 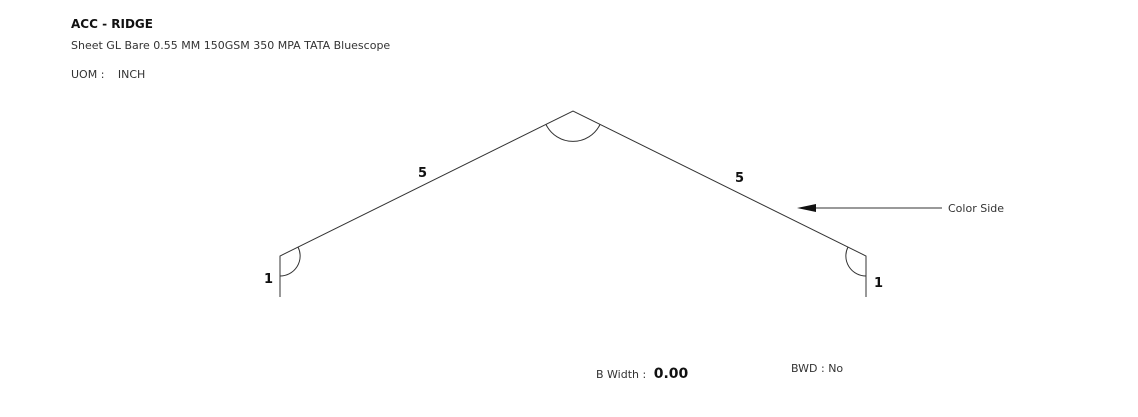 What do you see at coordinates (806, 208) in the screenshot?
I see `color-side-arrow-icon` at bounding box center [806, 208].